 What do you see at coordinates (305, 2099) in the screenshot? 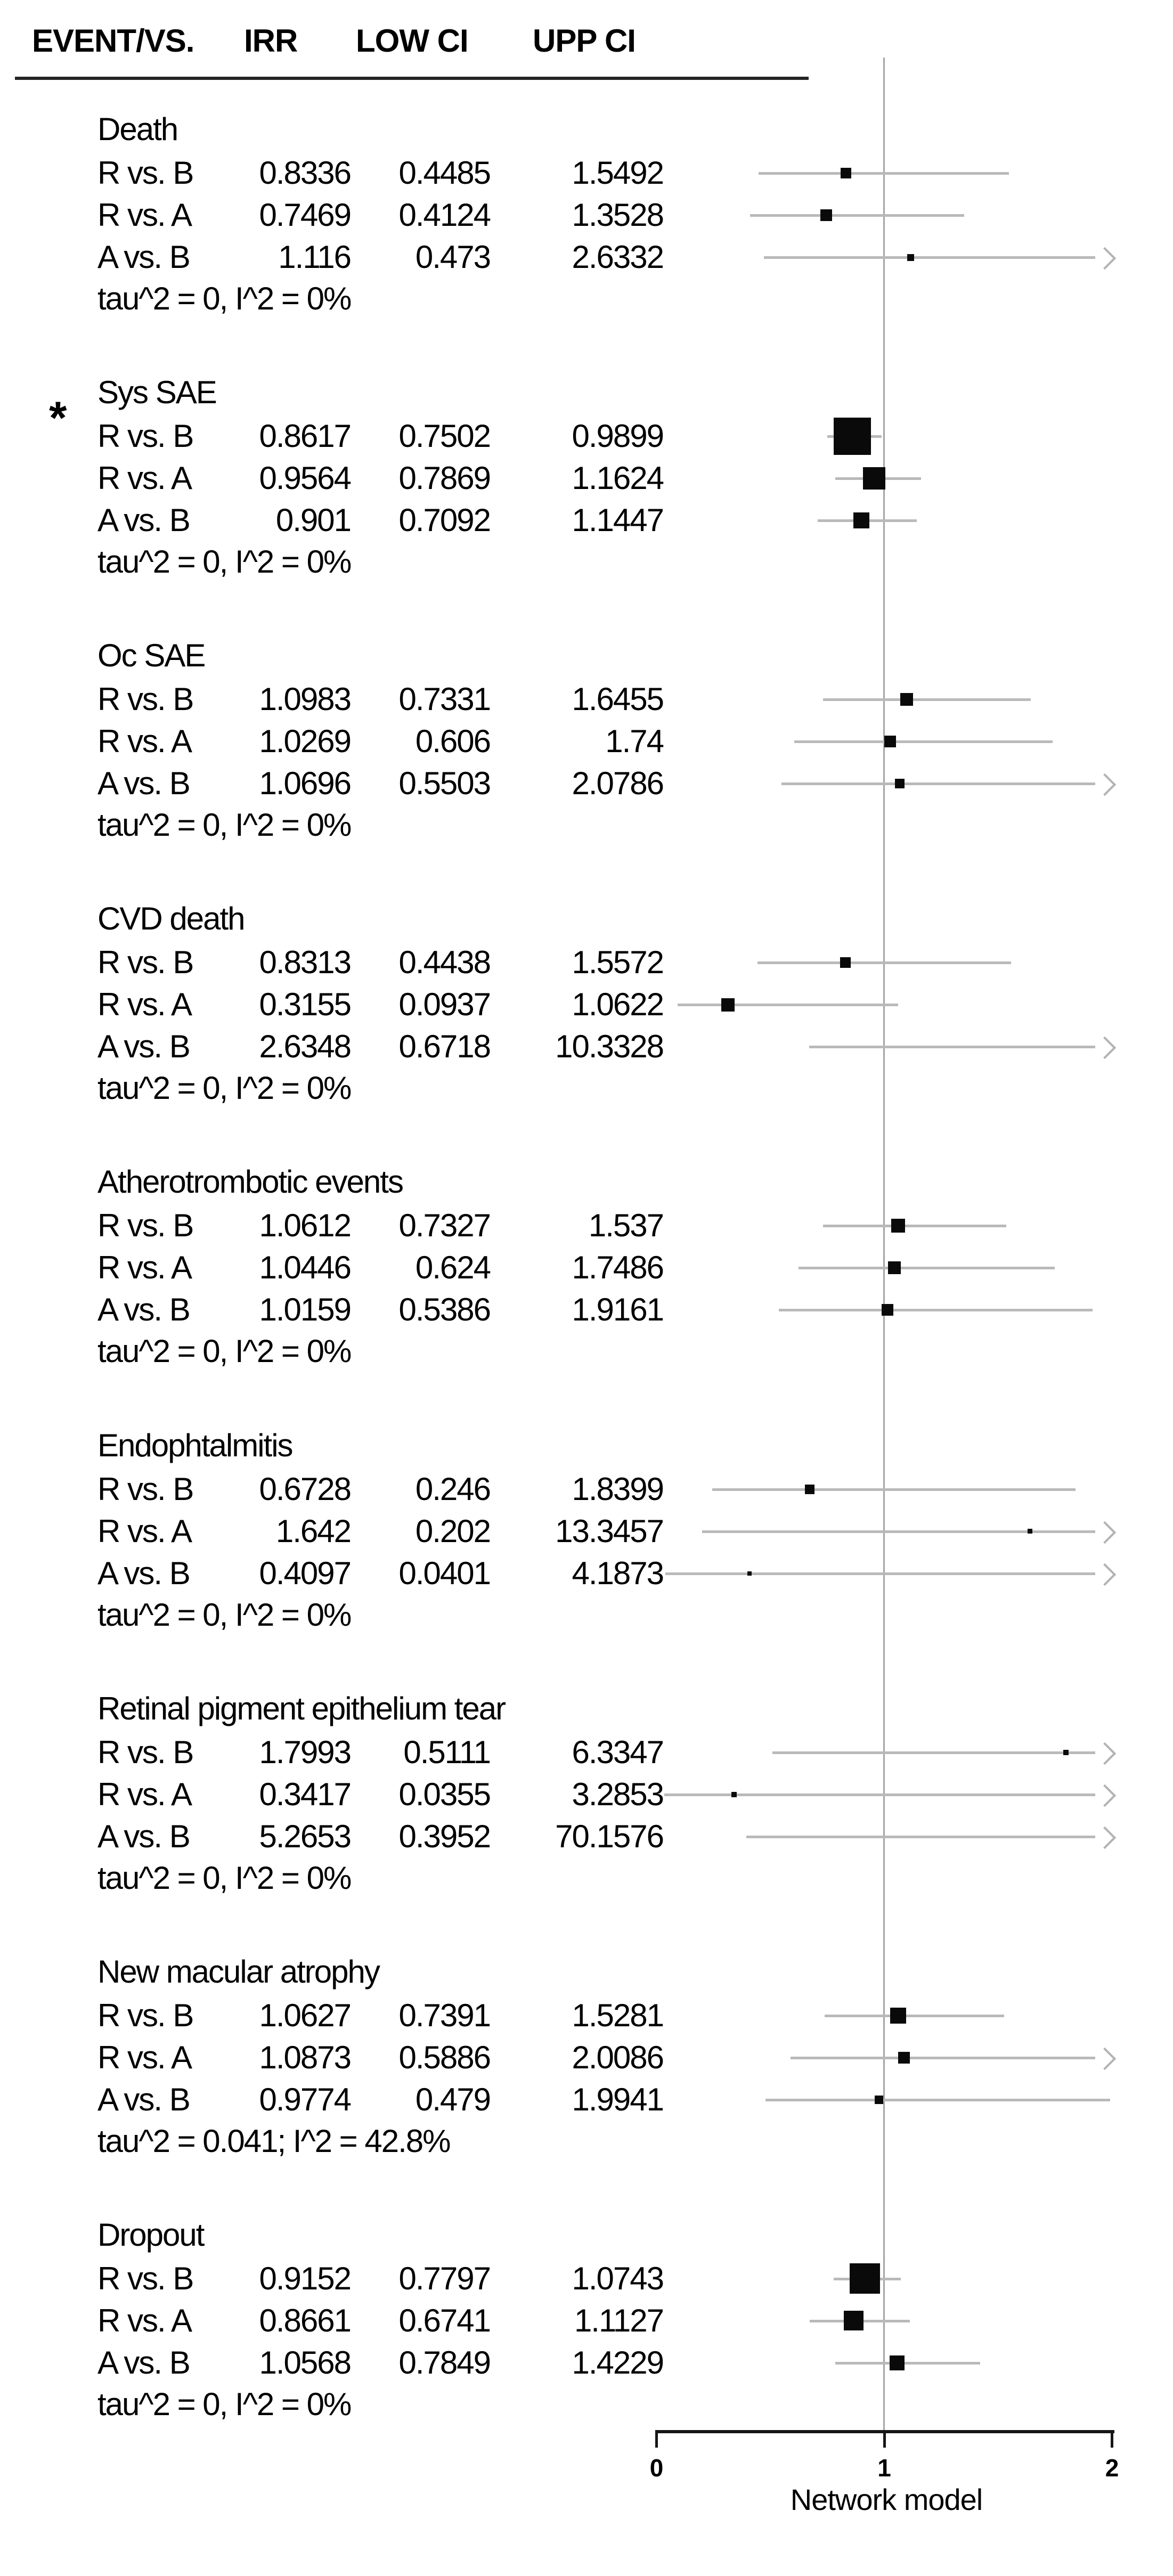
I see `irr-value: 0.9774` at bounding box center [305, 2099].